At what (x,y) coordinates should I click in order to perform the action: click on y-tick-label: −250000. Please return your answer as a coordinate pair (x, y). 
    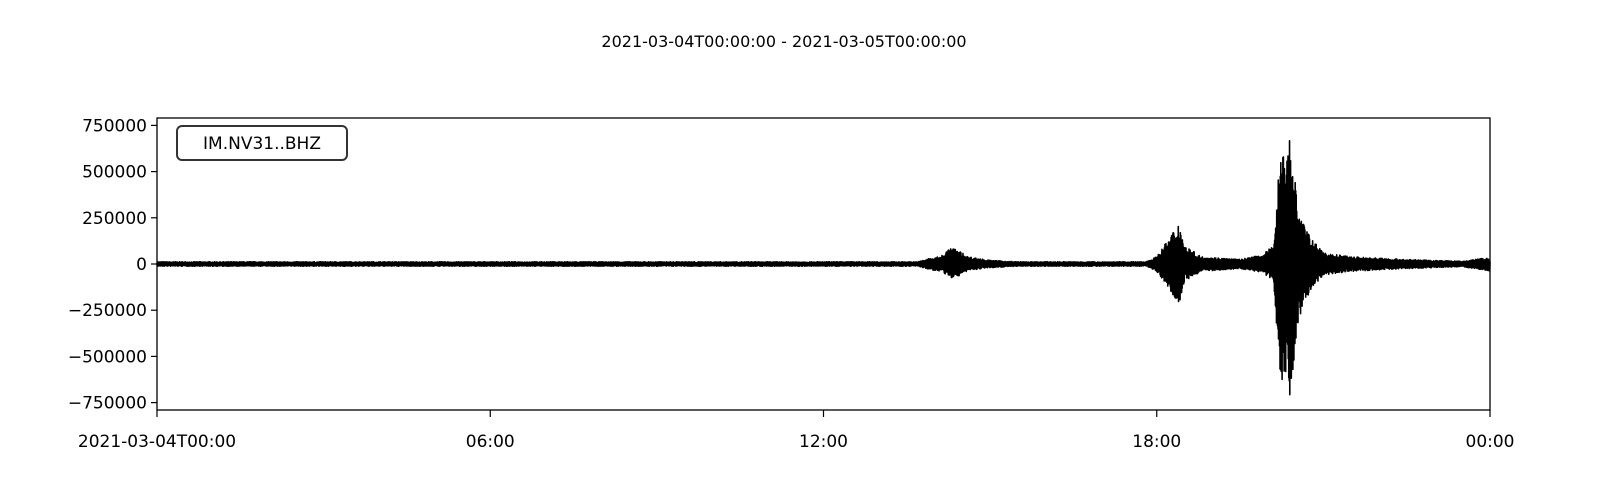
    Looking at the image, I should click on (107, 311).